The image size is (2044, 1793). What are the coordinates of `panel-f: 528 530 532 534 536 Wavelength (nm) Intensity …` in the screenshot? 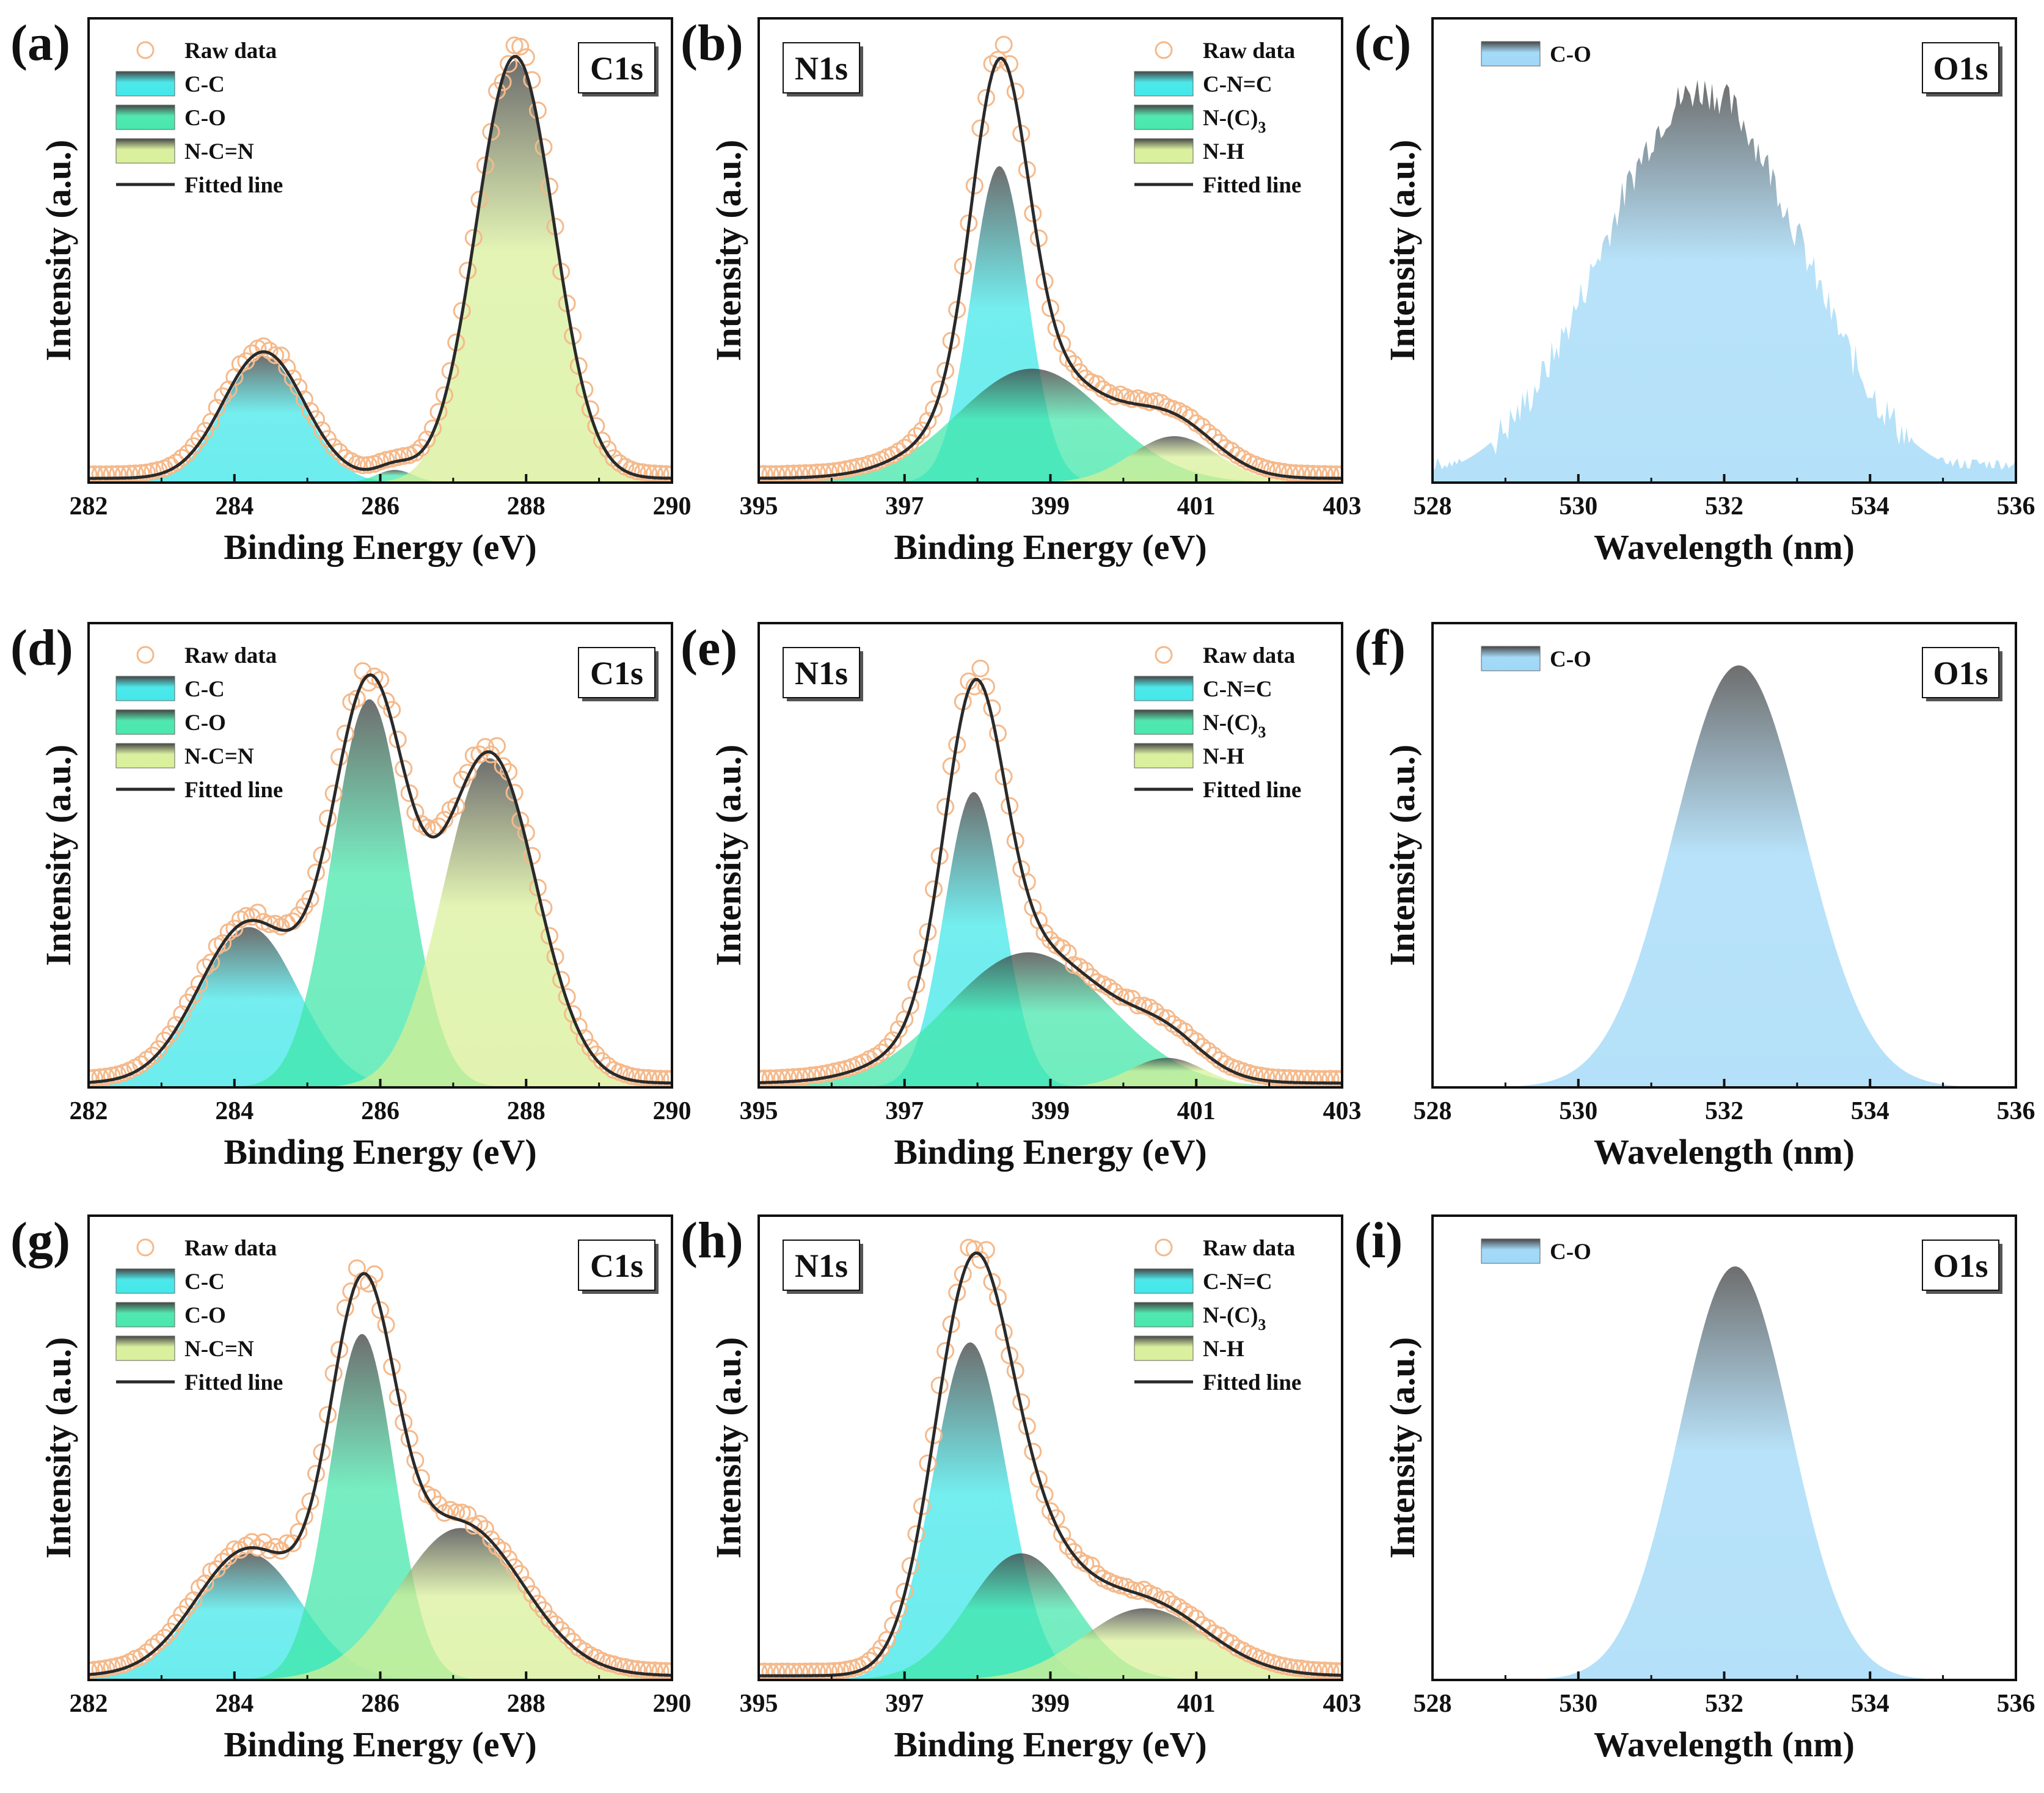 It's located at (1695, 895).